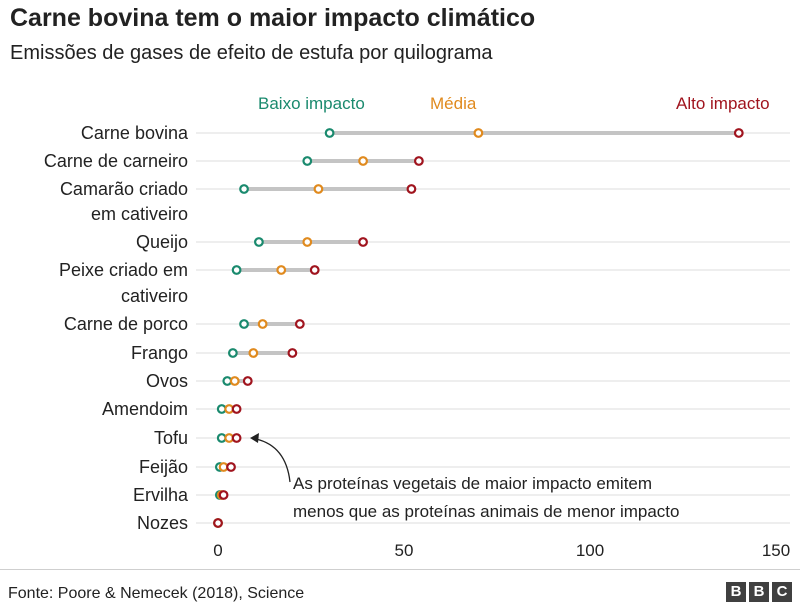 Image resolution: width=800 pixels, height=612 pixels. Describe the element at coordinates (453, 103) in the screenshot. I see `legend-average: Média` at that location.